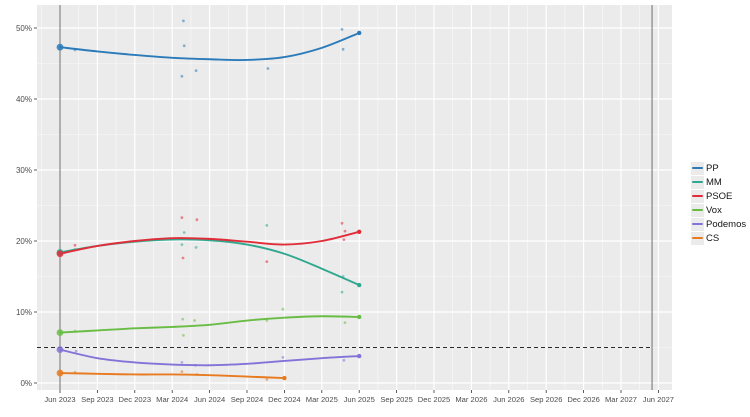  Describe the element at coordinates (210, 324) in the screenshot. I see `trend-line-vox` at that location.